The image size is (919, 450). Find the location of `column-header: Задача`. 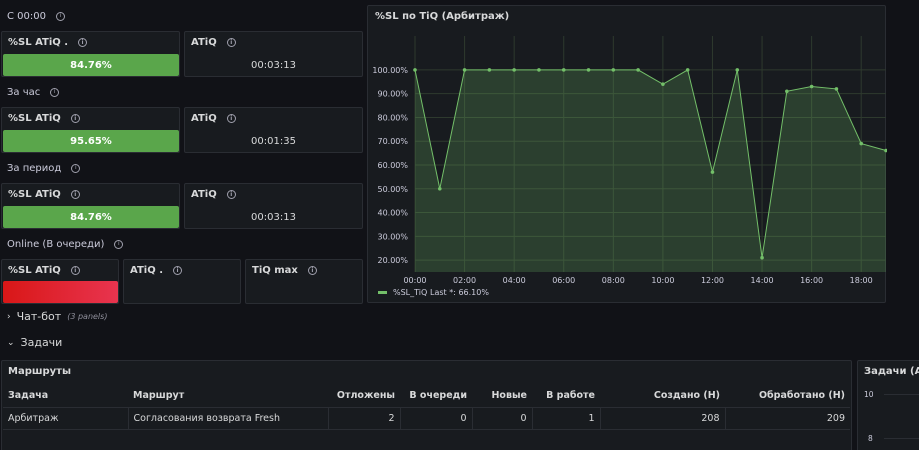

column-header: Задача is located at coordinates (28, 396).